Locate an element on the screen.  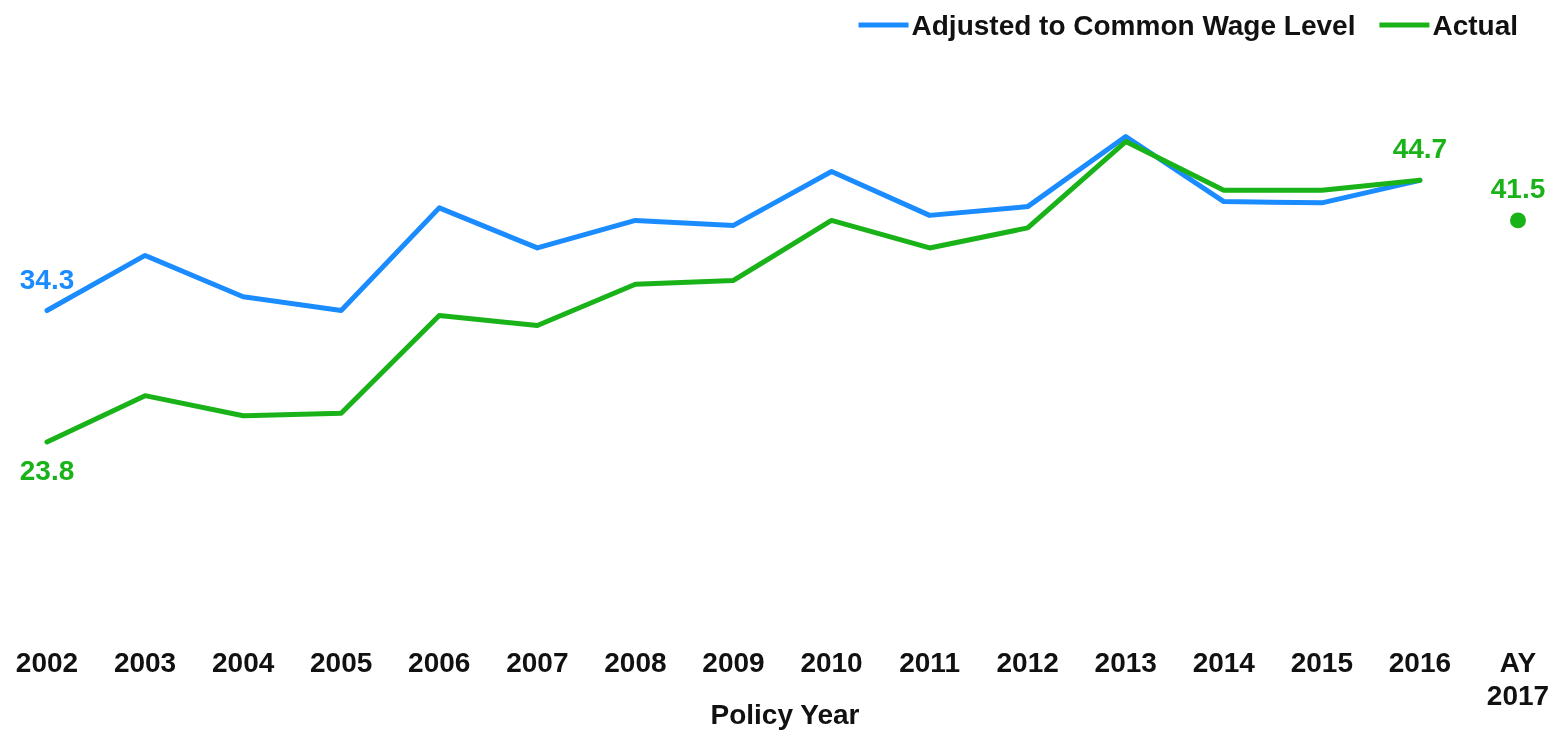
x-tick-label: AY 2017 is located at coordinates (1518, 679).